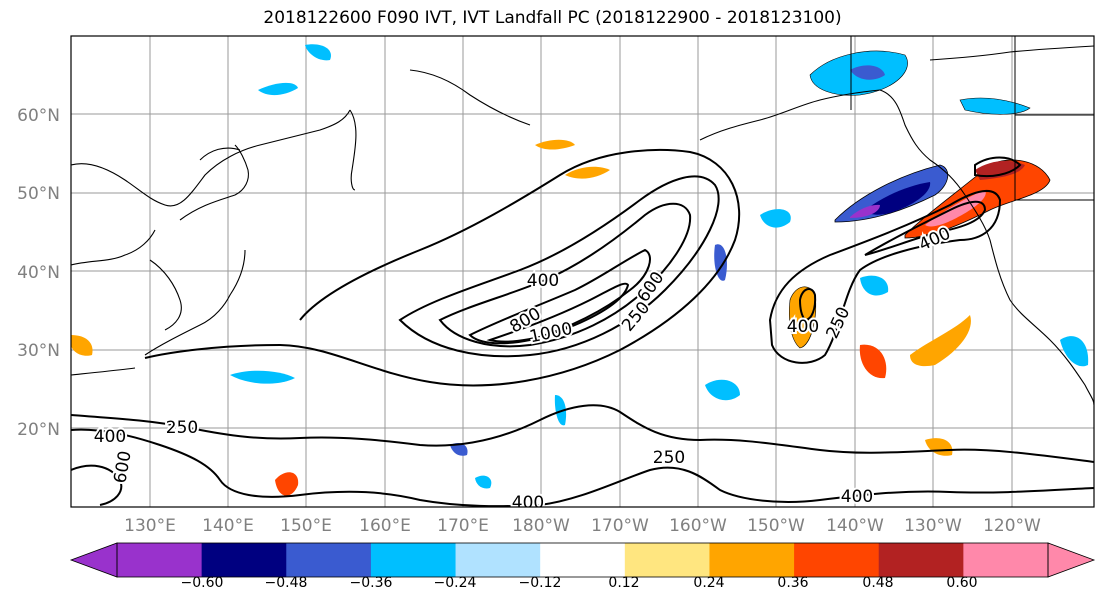 The image size is (1105, 601). What do you see at coordinates (807, 305) in the screenshot?
I see `contour-400-small` at bounding box center [807, 305].